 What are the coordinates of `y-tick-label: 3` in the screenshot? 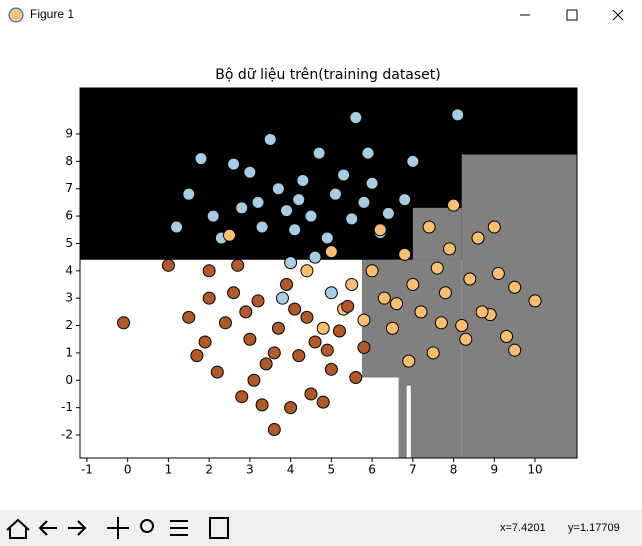 It's located at (69, 298).